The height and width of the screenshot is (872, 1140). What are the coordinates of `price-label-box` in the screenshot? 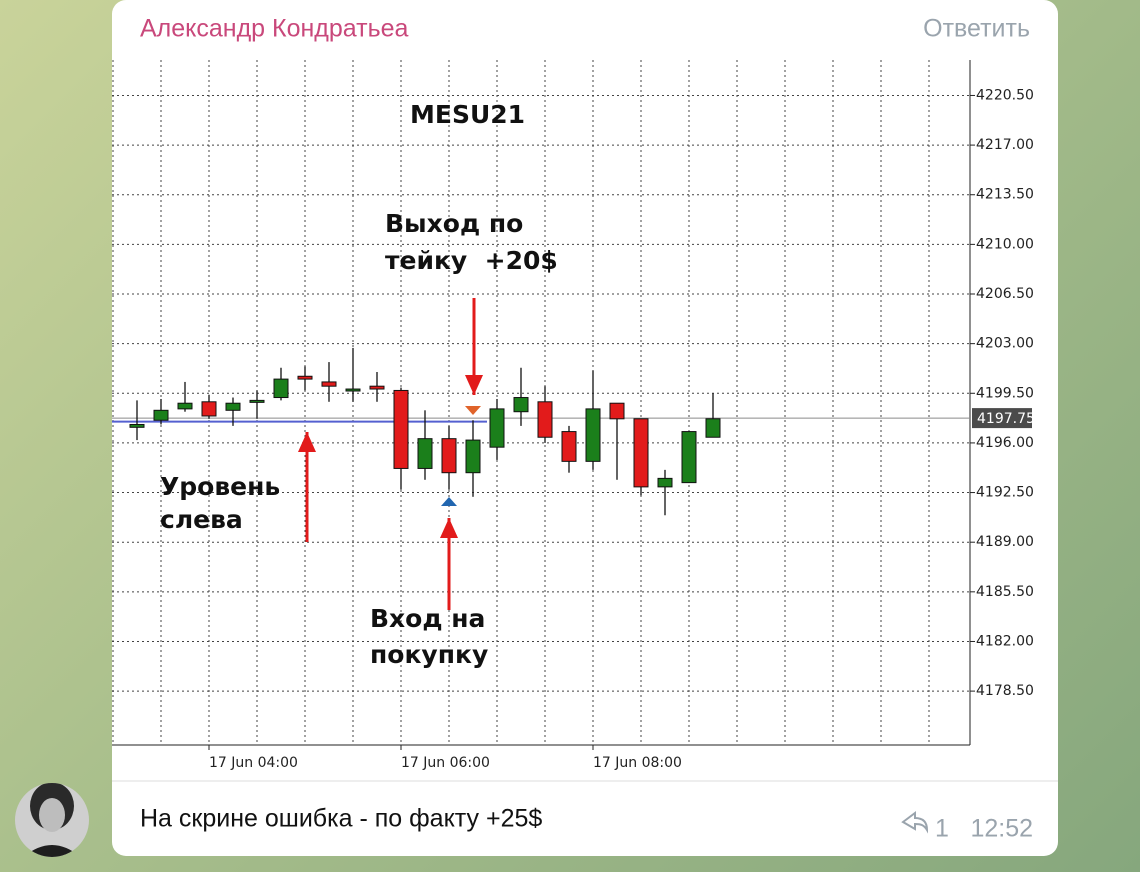 It's located at (1002, 418).